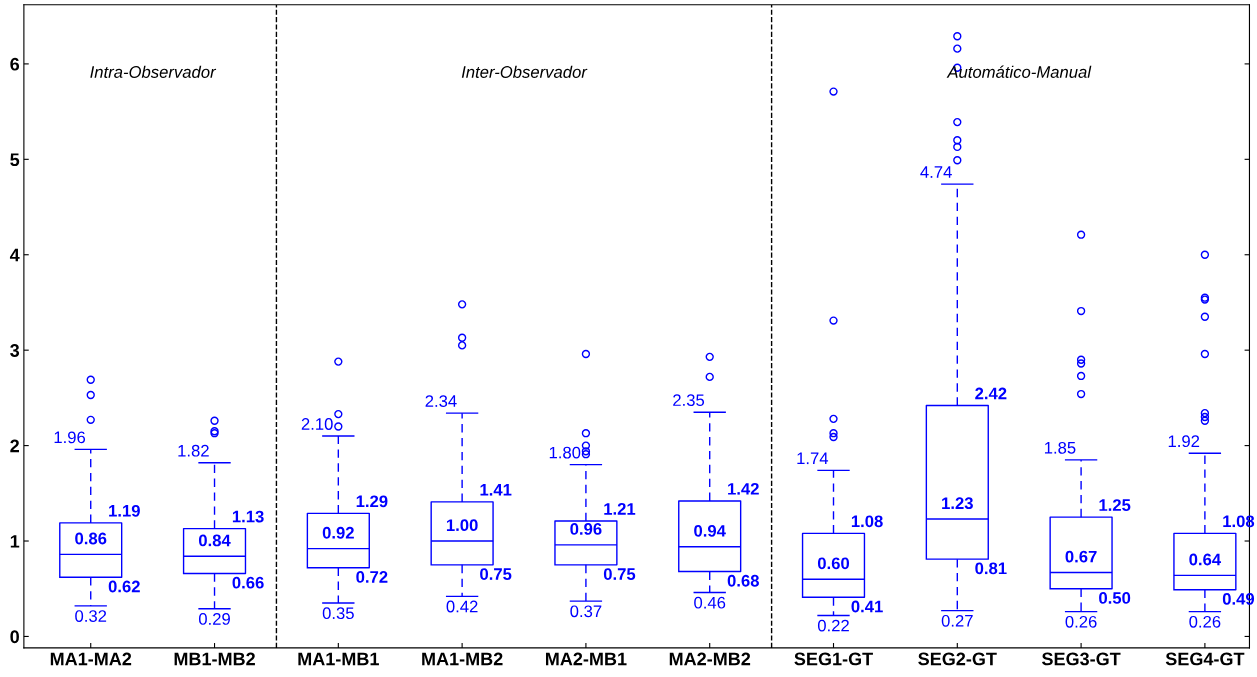 This screenshot has width=1257, height=677. What do you see at coordinates (317, 424) in the screenshot?
I see `annotation: 2.10` at bounding box center [317, 424].